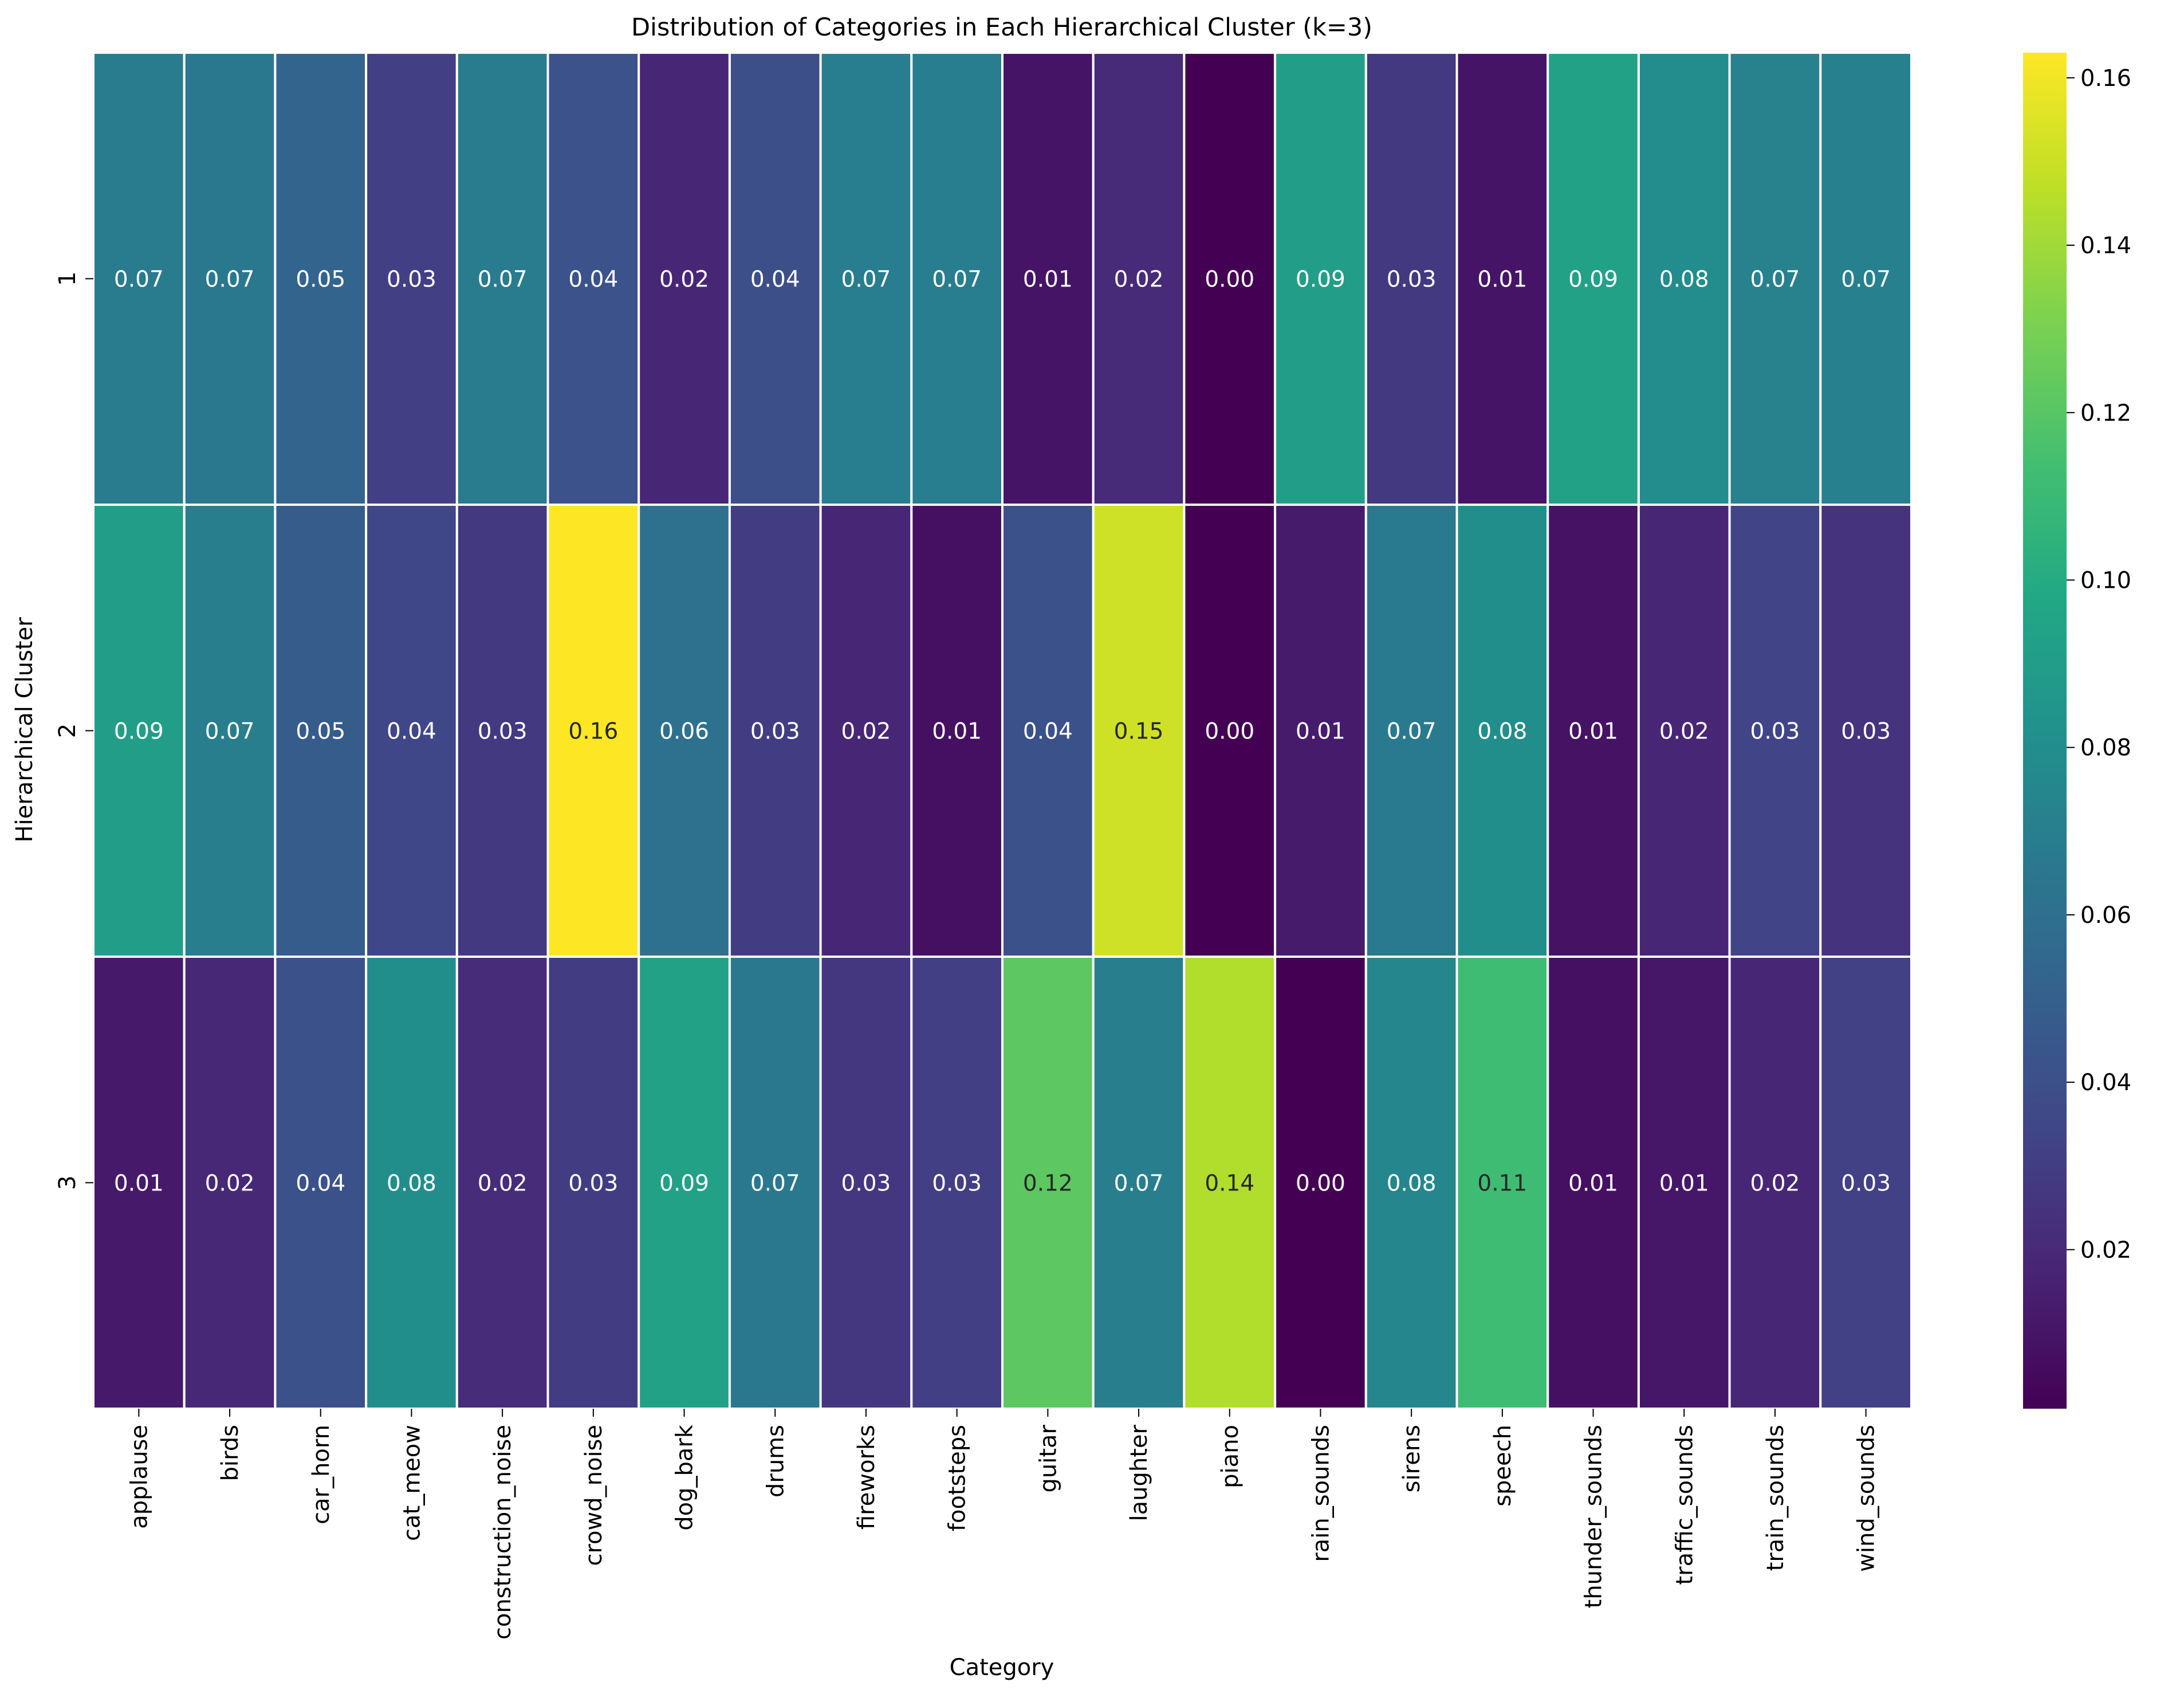 The height and width of the screenshot is (1702, 2184). What do you see at coordinates (866, 1477) in the screenshot?
I see `x-tick-label: fireworks` at bounding box center [866, 1477].